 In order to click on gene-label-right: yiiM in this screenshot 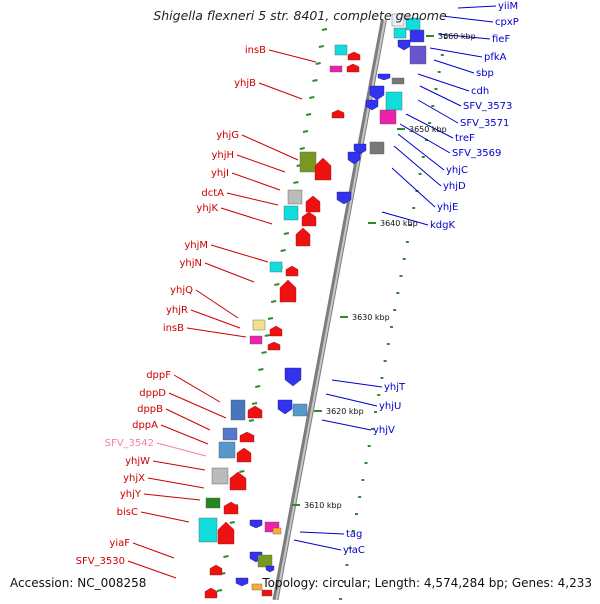, I will do `click(508, 6)`.